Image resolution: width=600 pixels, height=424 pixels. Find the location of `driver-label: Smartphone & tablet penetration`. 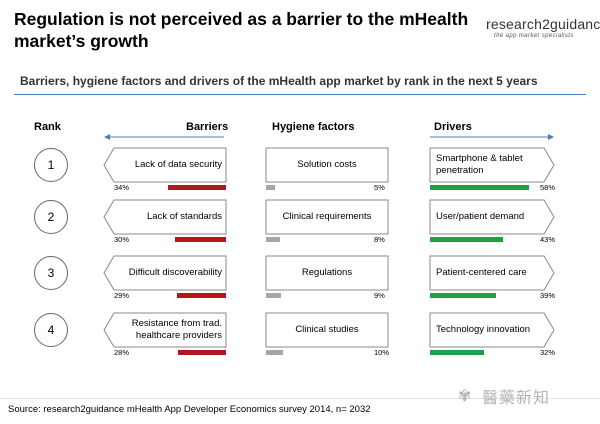

driver-label: Smartphone & tablet penetration is located at coordinates (479, 164).